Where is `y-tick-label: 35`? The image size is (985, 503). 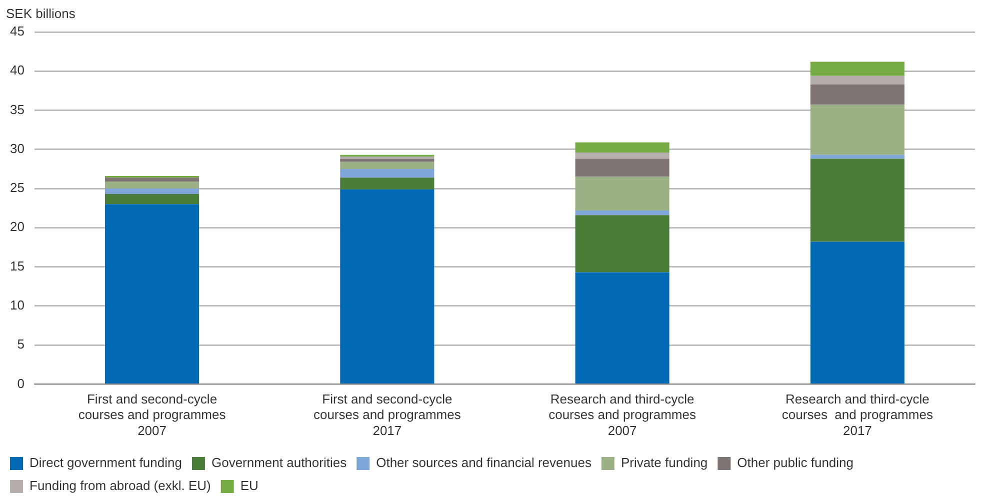
y-tick-label: 35 is located at coordinates (17, 109).